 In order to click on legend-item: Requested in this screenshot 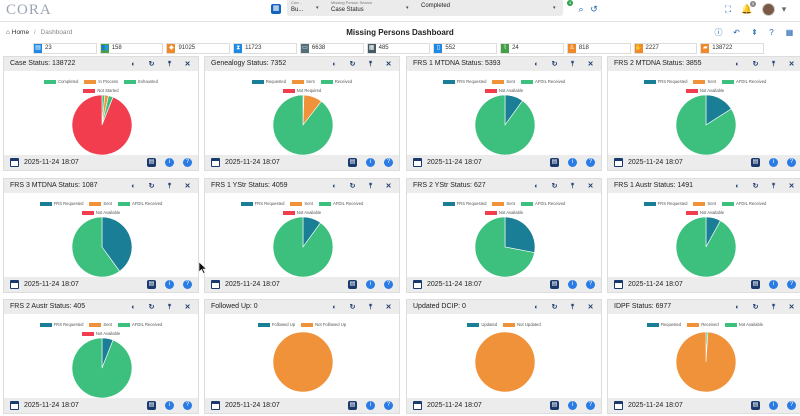, I will do `click(268, 81)`.